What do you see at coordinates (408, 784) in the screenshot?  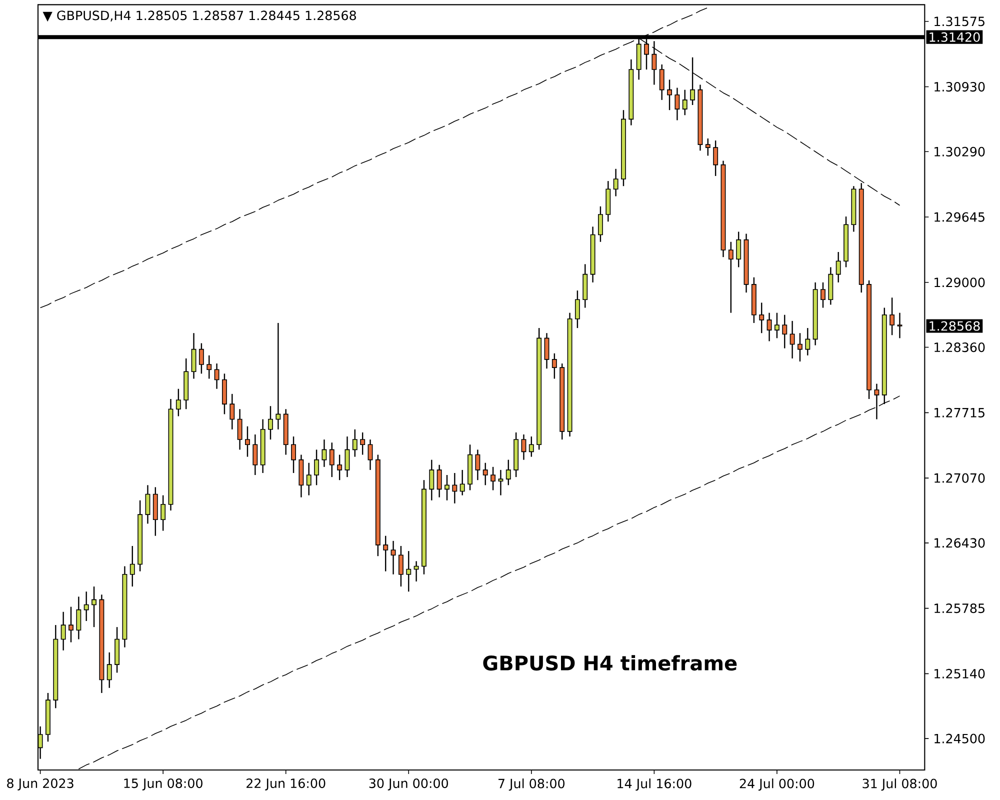 I see `x-tick-label: 30 Jun 00:00` at bounding box center [408, 784].